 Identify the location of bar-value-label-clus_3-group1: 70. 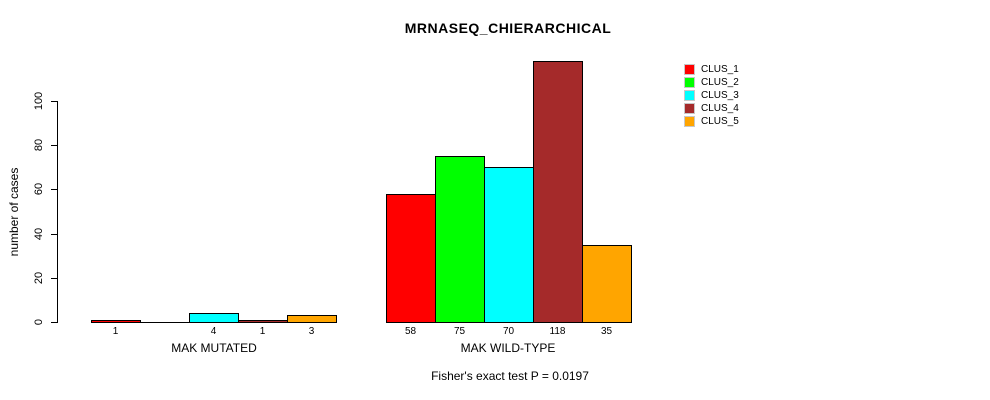
(508, 331).